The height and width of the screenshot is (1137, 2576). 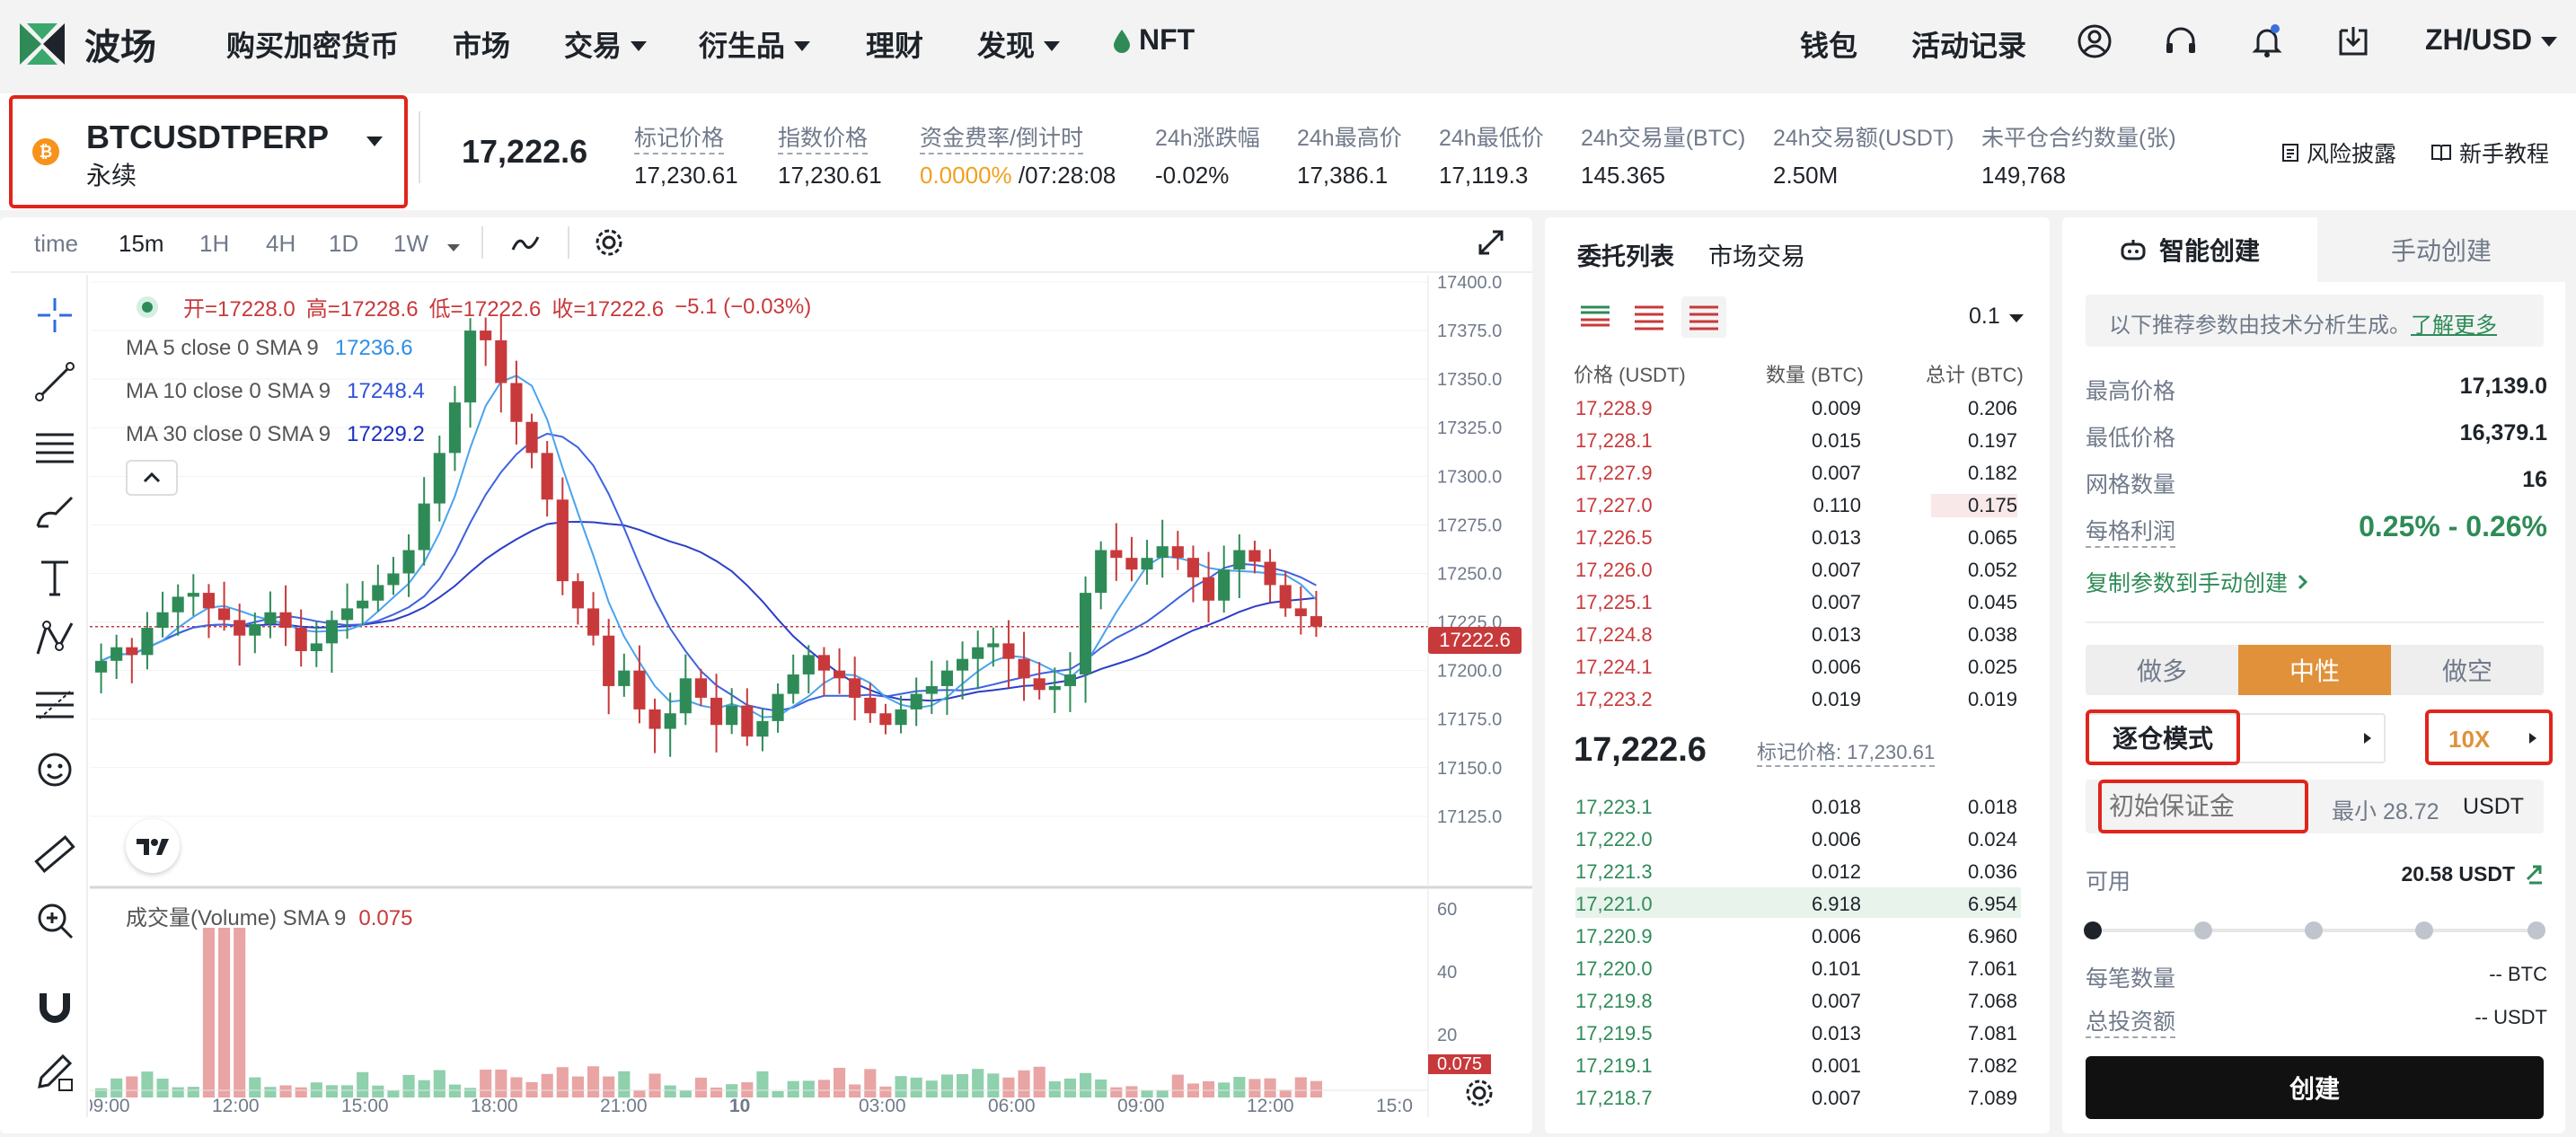 What do you see at coordinates (894, 44) in the screenshot?
I see `nav-finance: 理财` at bounding box center [894, 44].